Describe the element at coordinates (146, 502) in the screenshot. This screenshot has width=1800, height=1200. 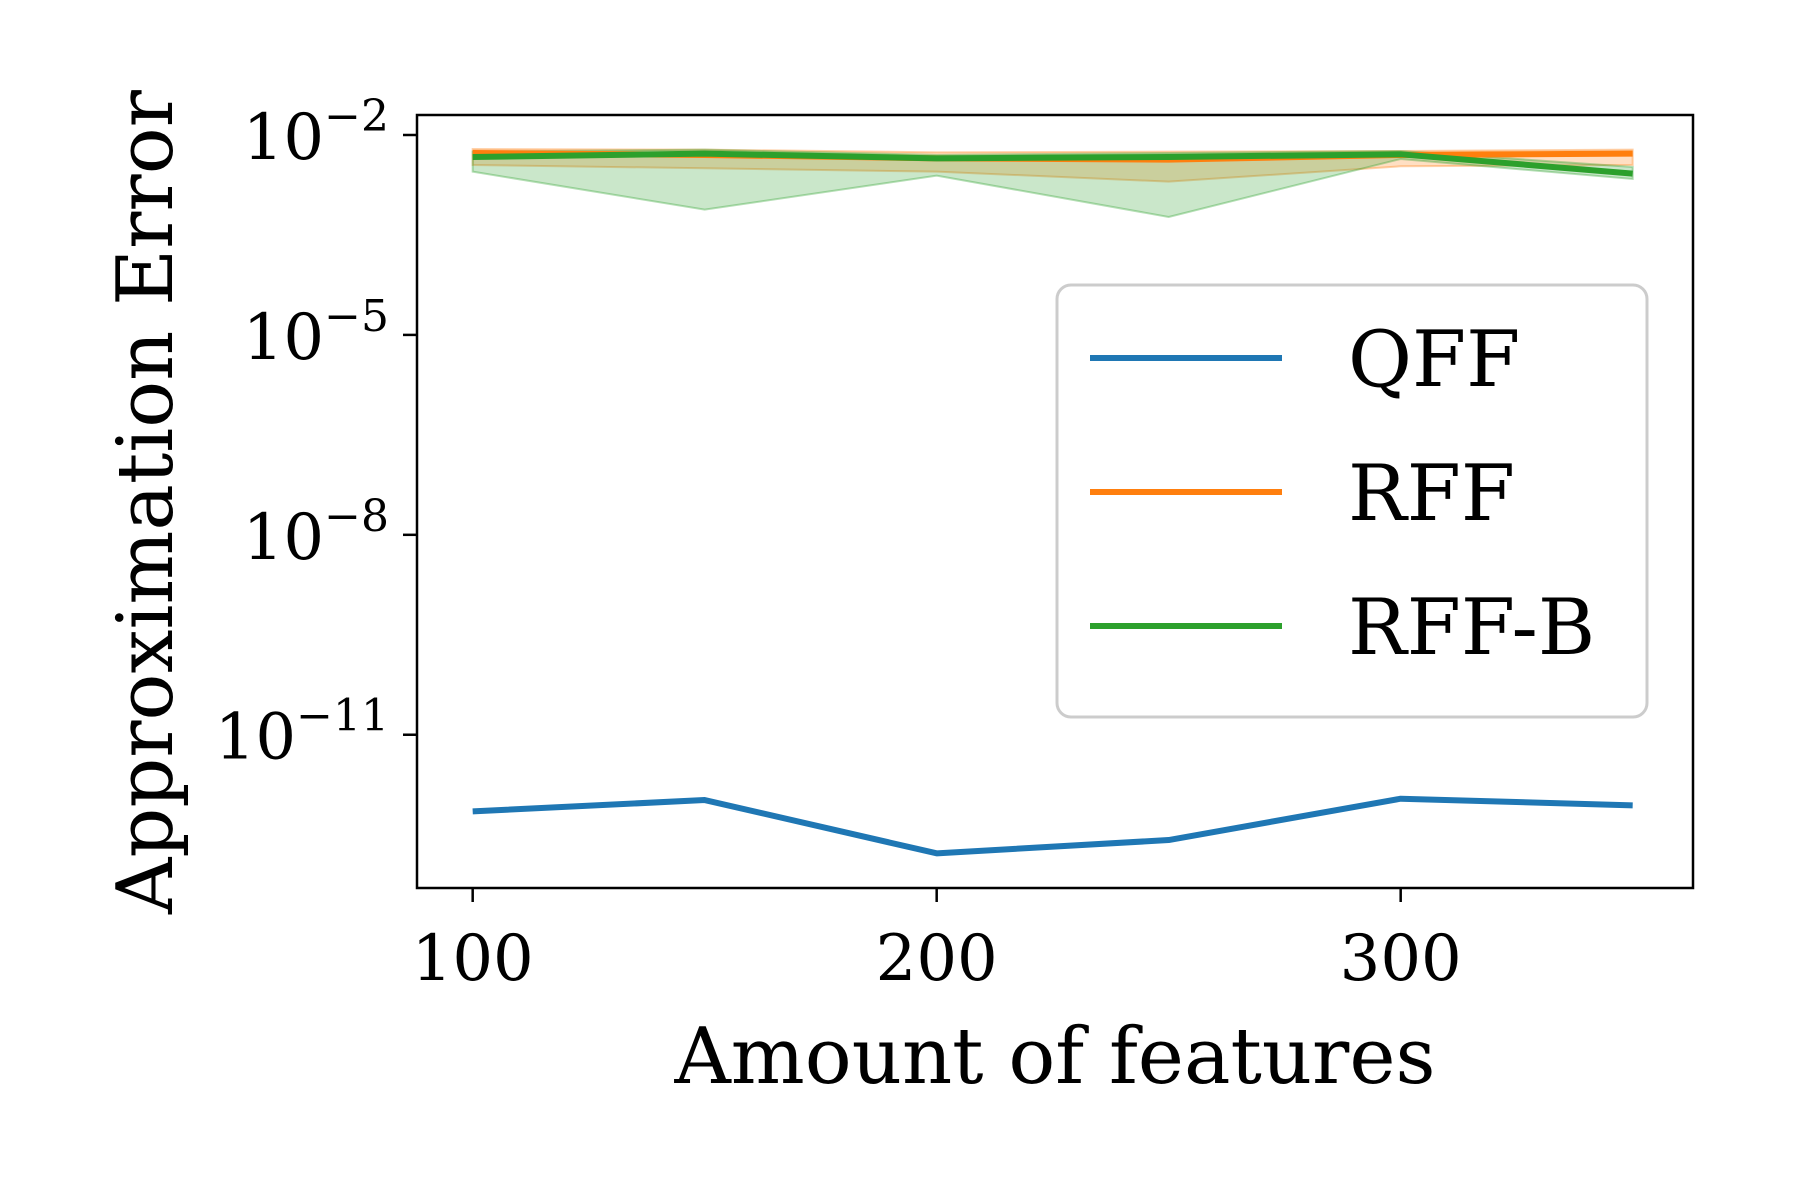
I see `y-axis-label: Approximation Error` at that location.